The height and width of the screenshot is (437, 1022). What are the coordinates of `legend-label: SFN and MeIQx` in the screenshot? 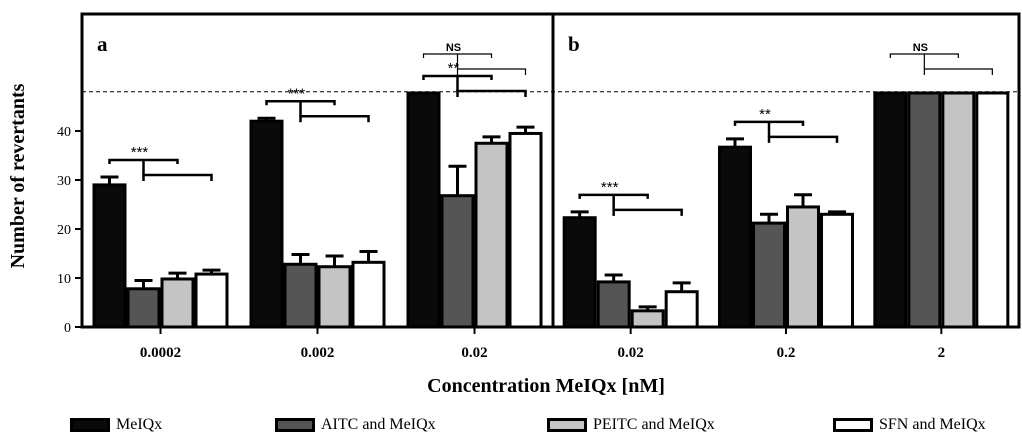 It's located at (932, 424).